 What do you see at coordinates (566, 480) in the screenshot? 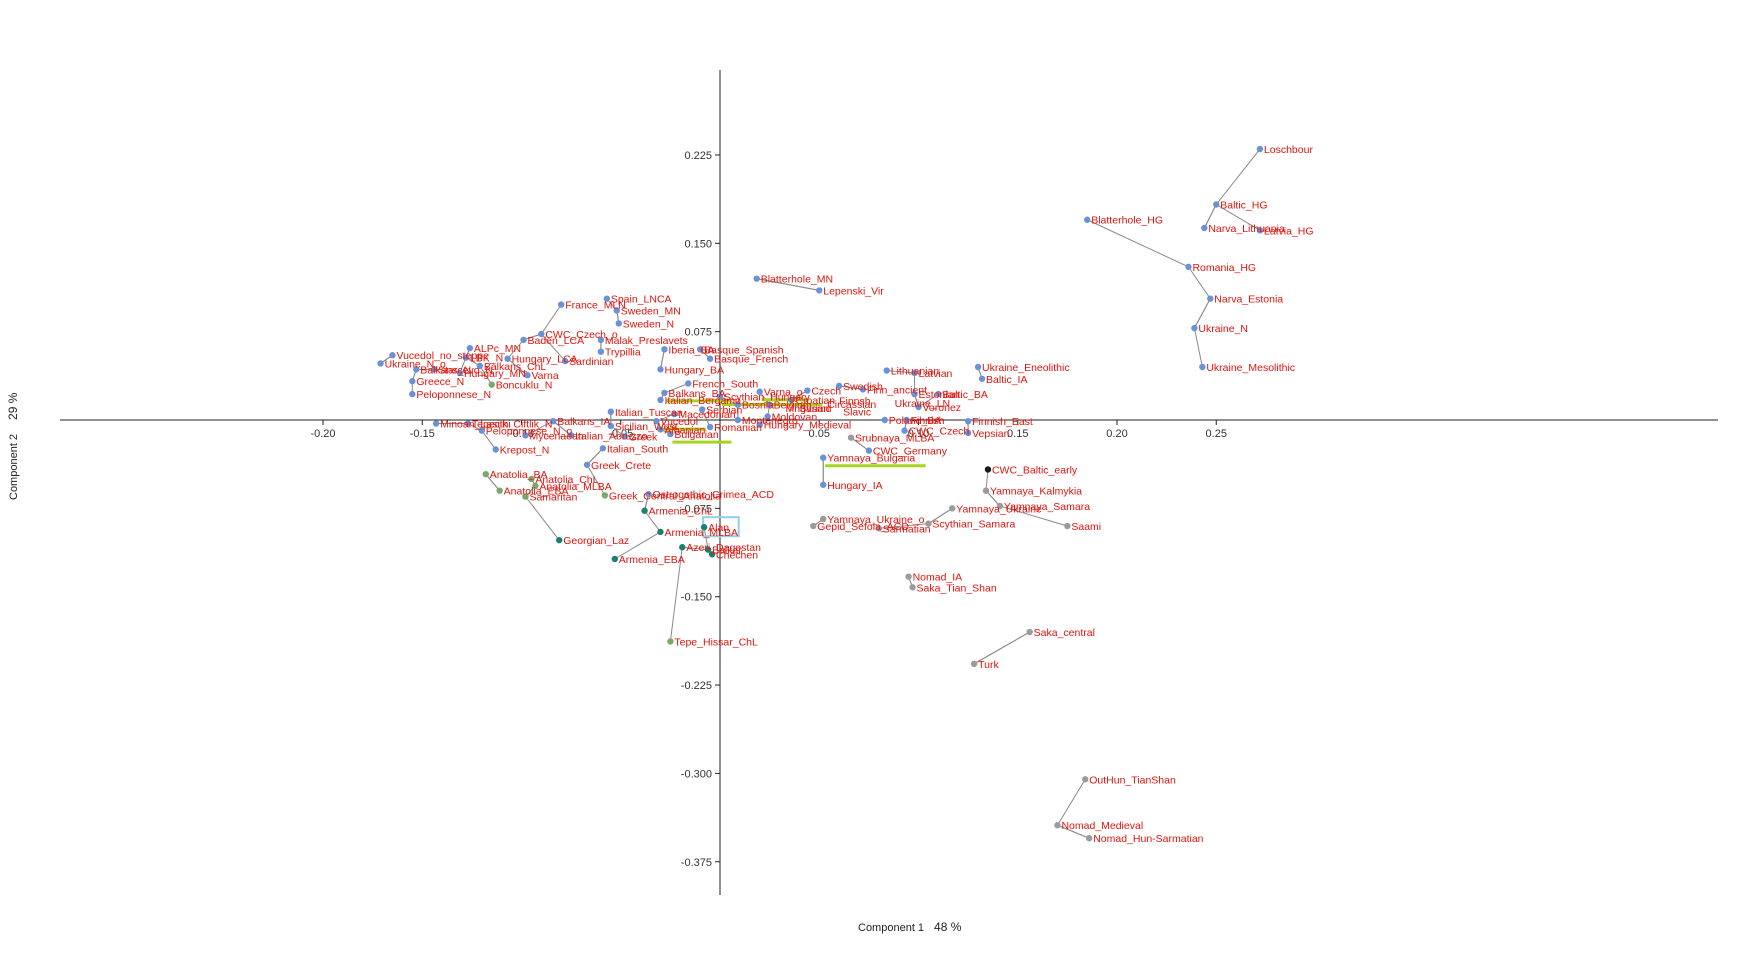
I see `point-label: Anatolia_ChL` at bounding box center [566, 480].